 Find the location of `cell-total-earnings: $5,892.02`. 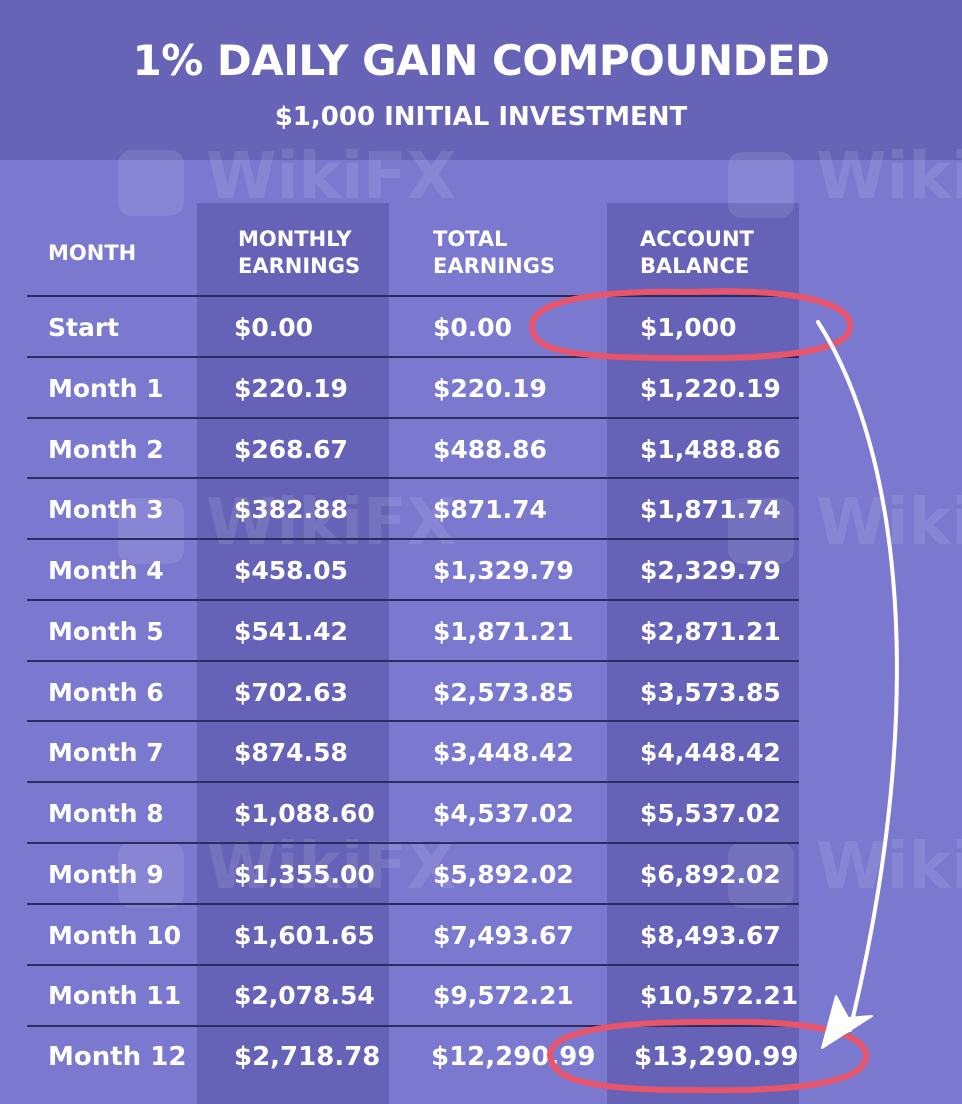

cell-total-earnings: $5,892.02 is located at coordinates (503, 874).